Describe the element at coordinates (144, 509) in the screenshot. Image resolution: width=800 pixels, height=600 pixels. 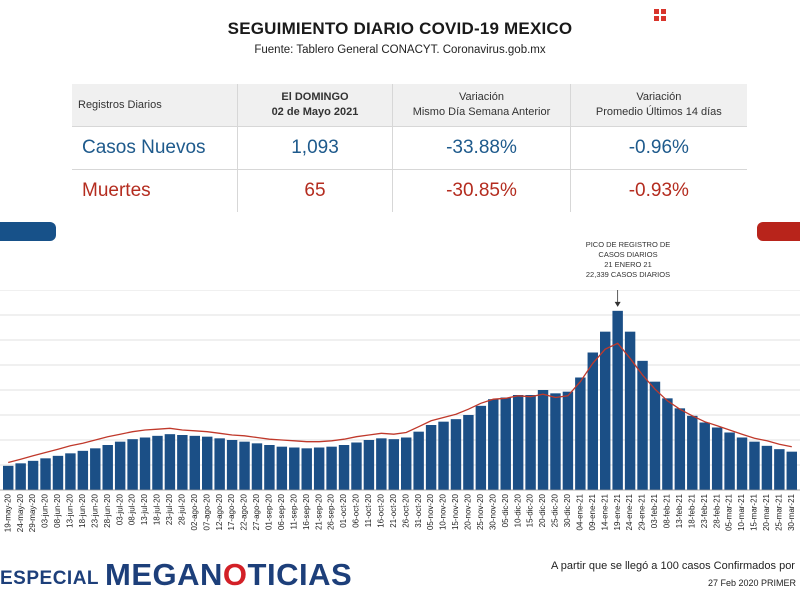
I see `x-tick-label: 13-jul-20` at that location.